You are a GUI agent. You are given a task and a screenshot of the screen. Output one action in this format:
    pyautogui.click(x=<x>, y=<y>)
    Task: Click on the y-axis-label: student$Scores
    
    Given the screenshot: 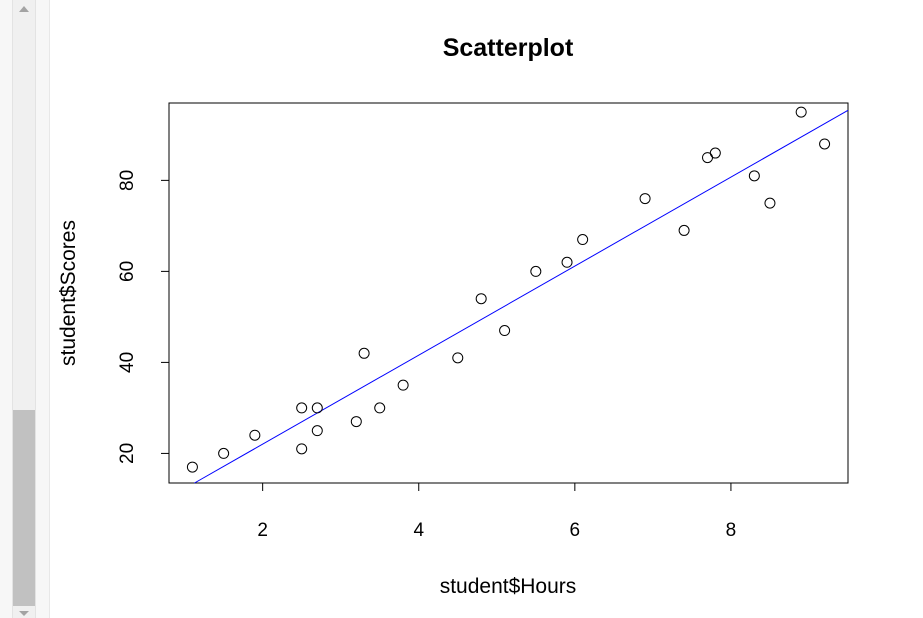 What is the action you would take?
    pyautogui.click(x=68, y=293)
    